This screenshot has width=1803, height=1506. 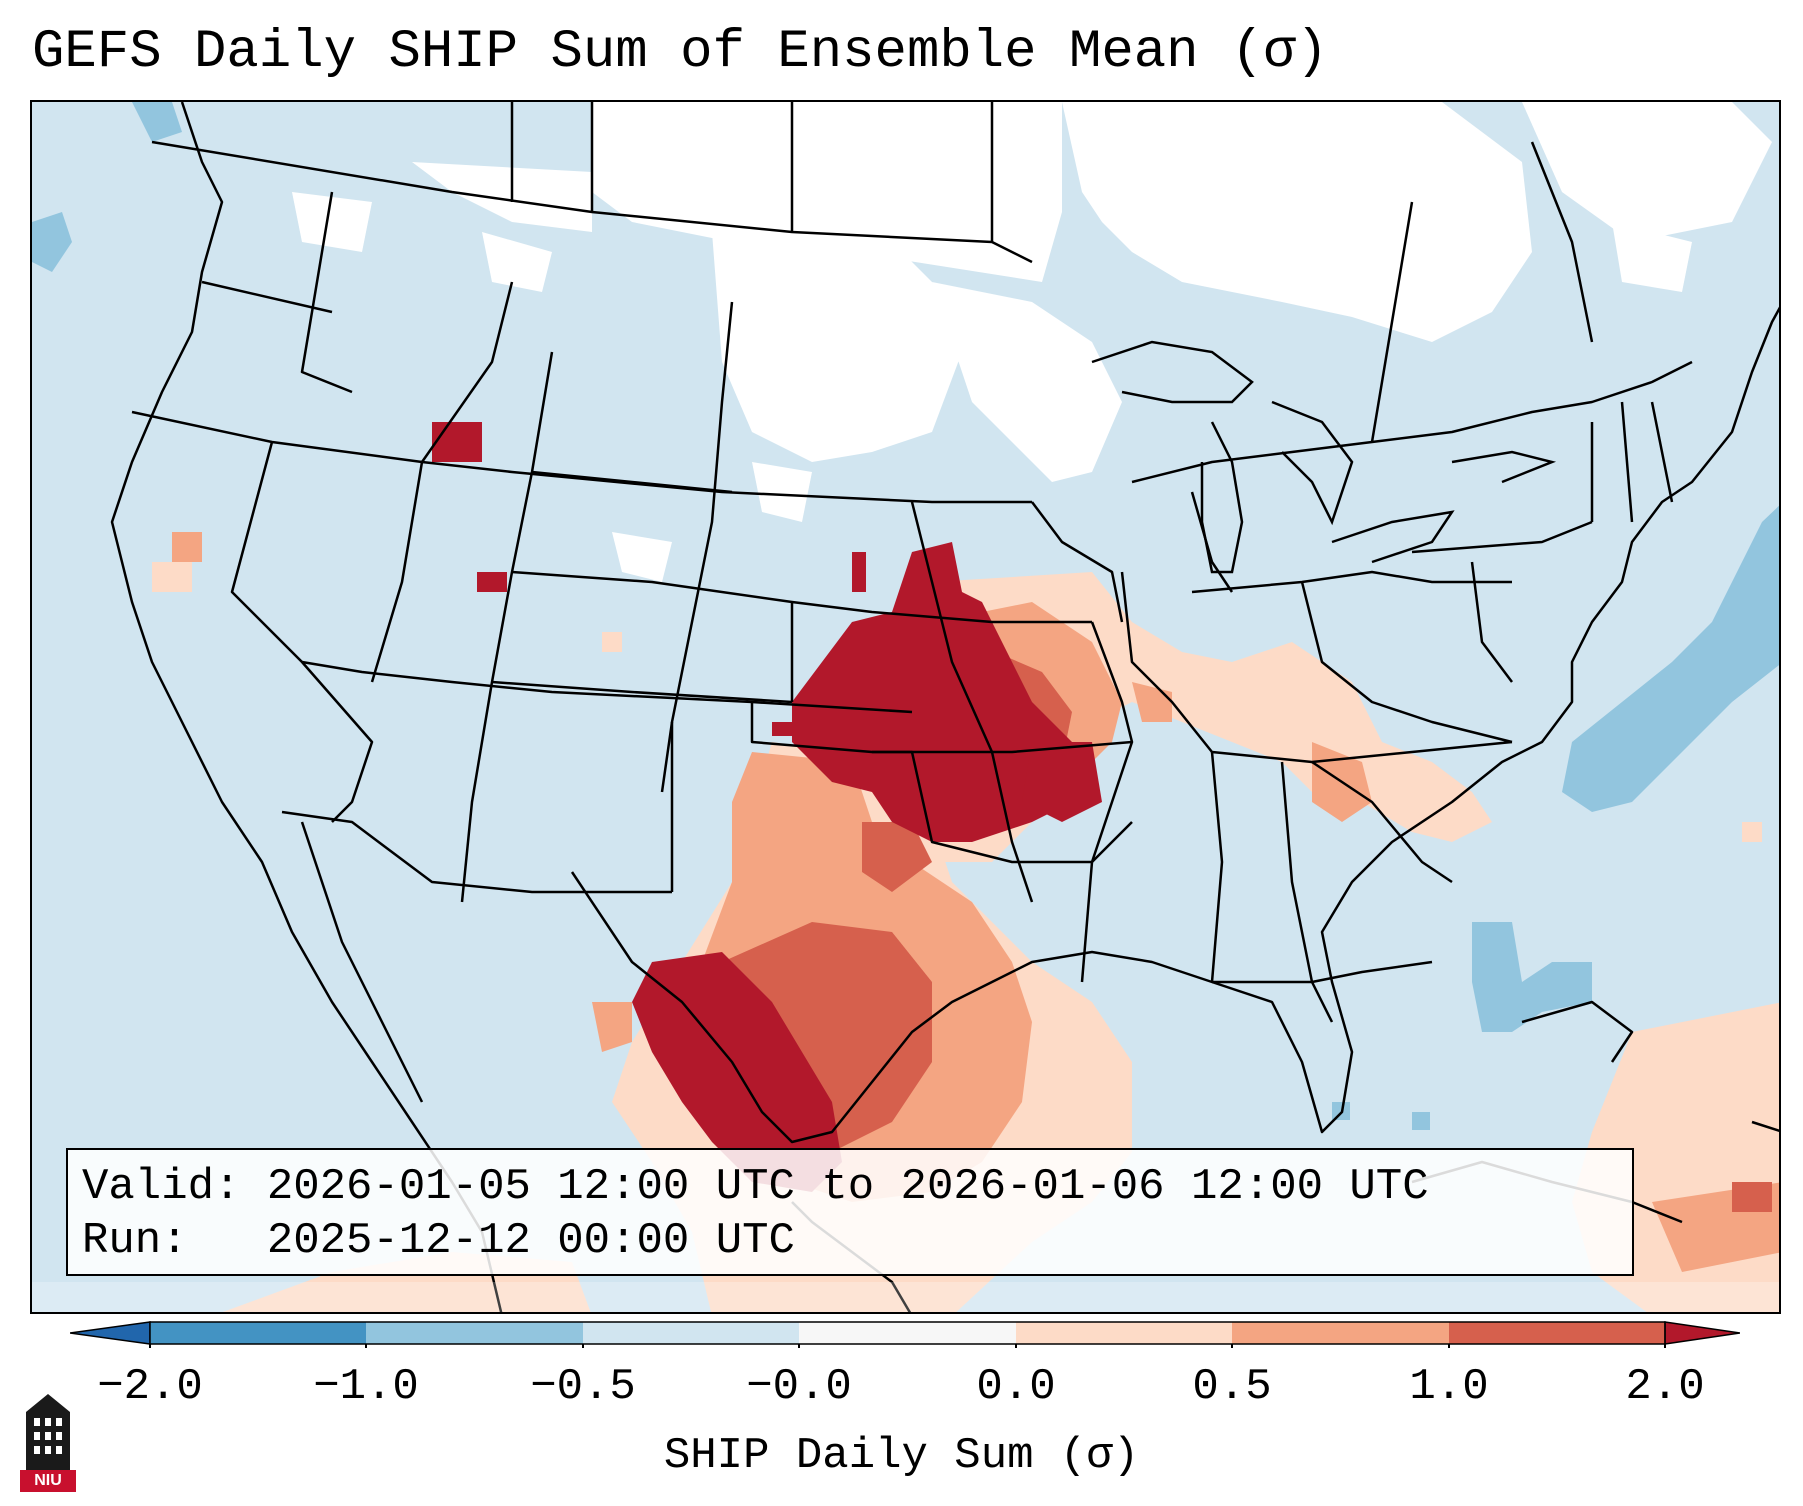 I want to click on map-title: GEFS Daily SHIP Sum of Ensemble Mean (σ), so click(x=680, y=52).